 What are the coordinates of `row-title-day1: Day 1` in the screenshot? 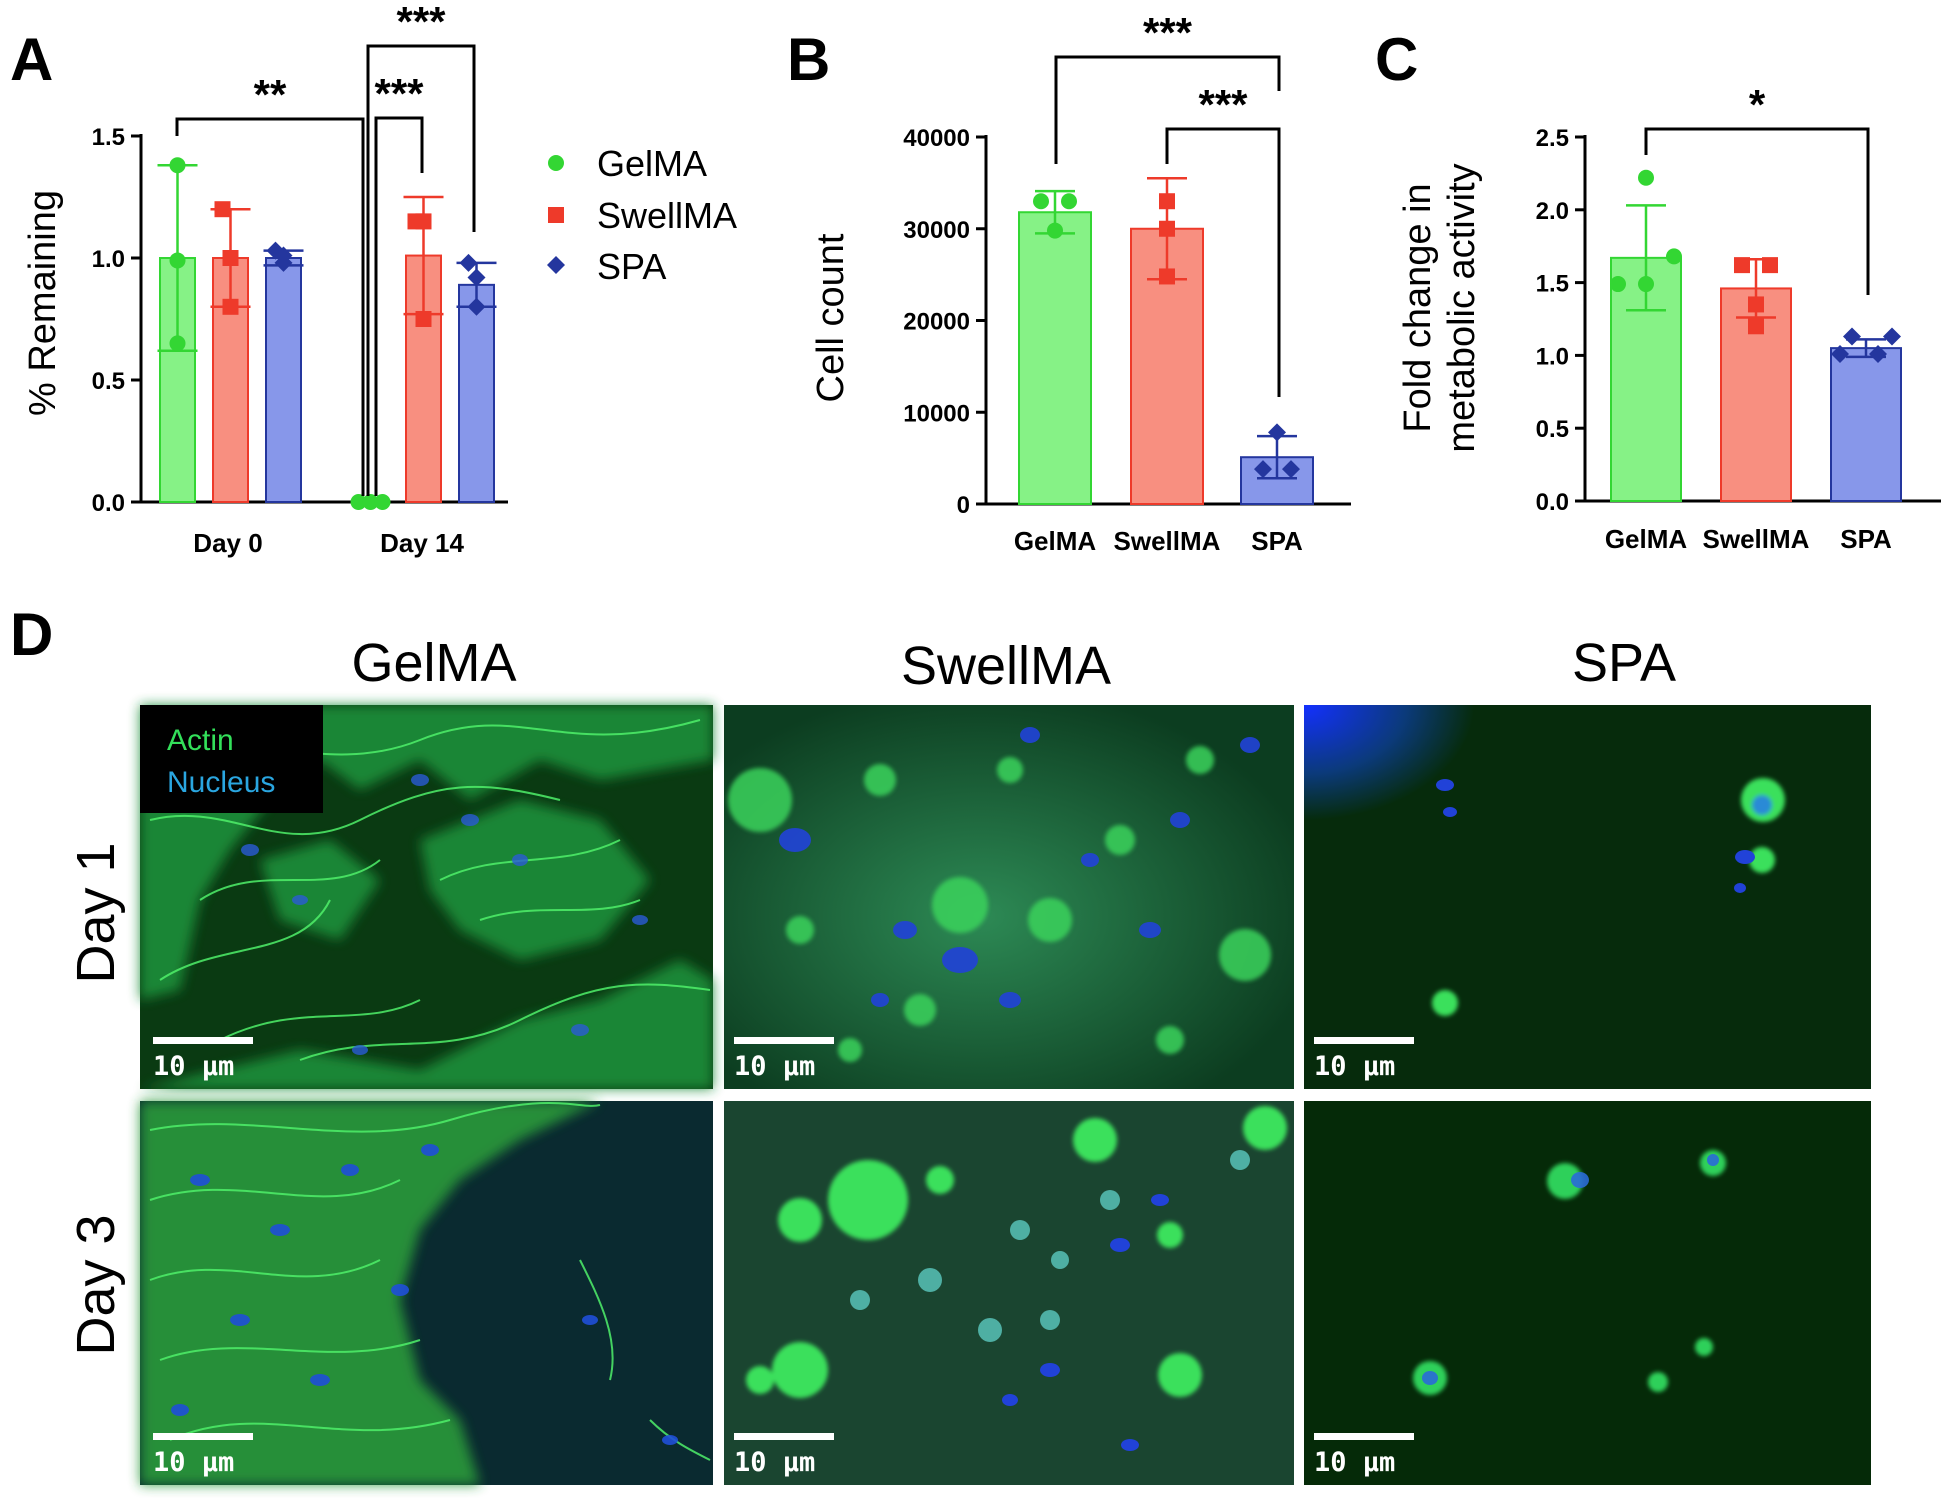 It's located at (96, 912).